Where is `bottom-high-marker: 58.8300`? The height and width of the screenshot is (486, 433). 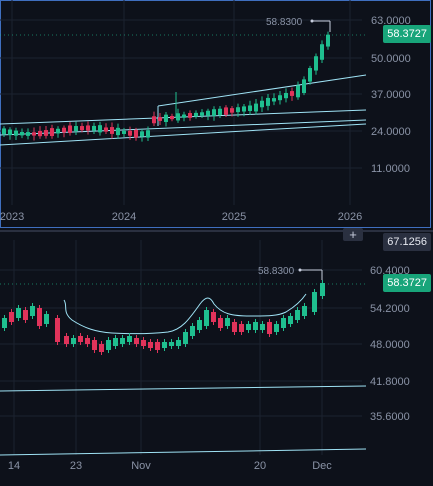
bottom-high-marker: 58.8300 is located at coordinates (290, 273).